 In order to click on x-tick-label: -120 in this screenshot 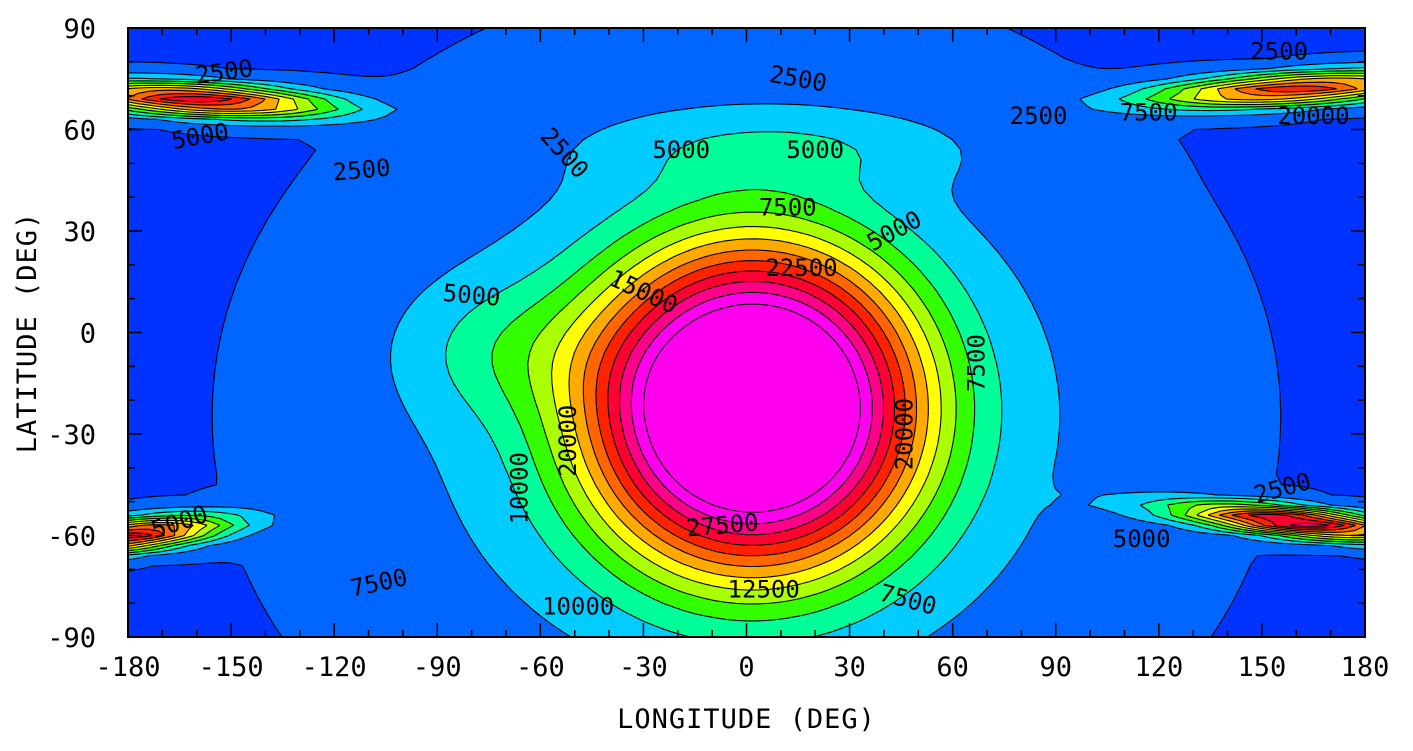, I will do `click(334, 667)`.